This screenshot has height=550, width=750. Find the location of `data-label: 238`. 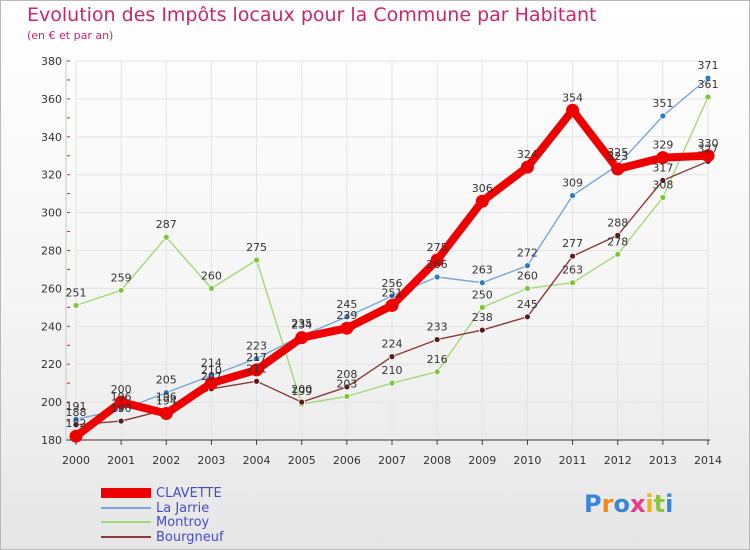

data-label: 238 is located at coordinates (482, 317).